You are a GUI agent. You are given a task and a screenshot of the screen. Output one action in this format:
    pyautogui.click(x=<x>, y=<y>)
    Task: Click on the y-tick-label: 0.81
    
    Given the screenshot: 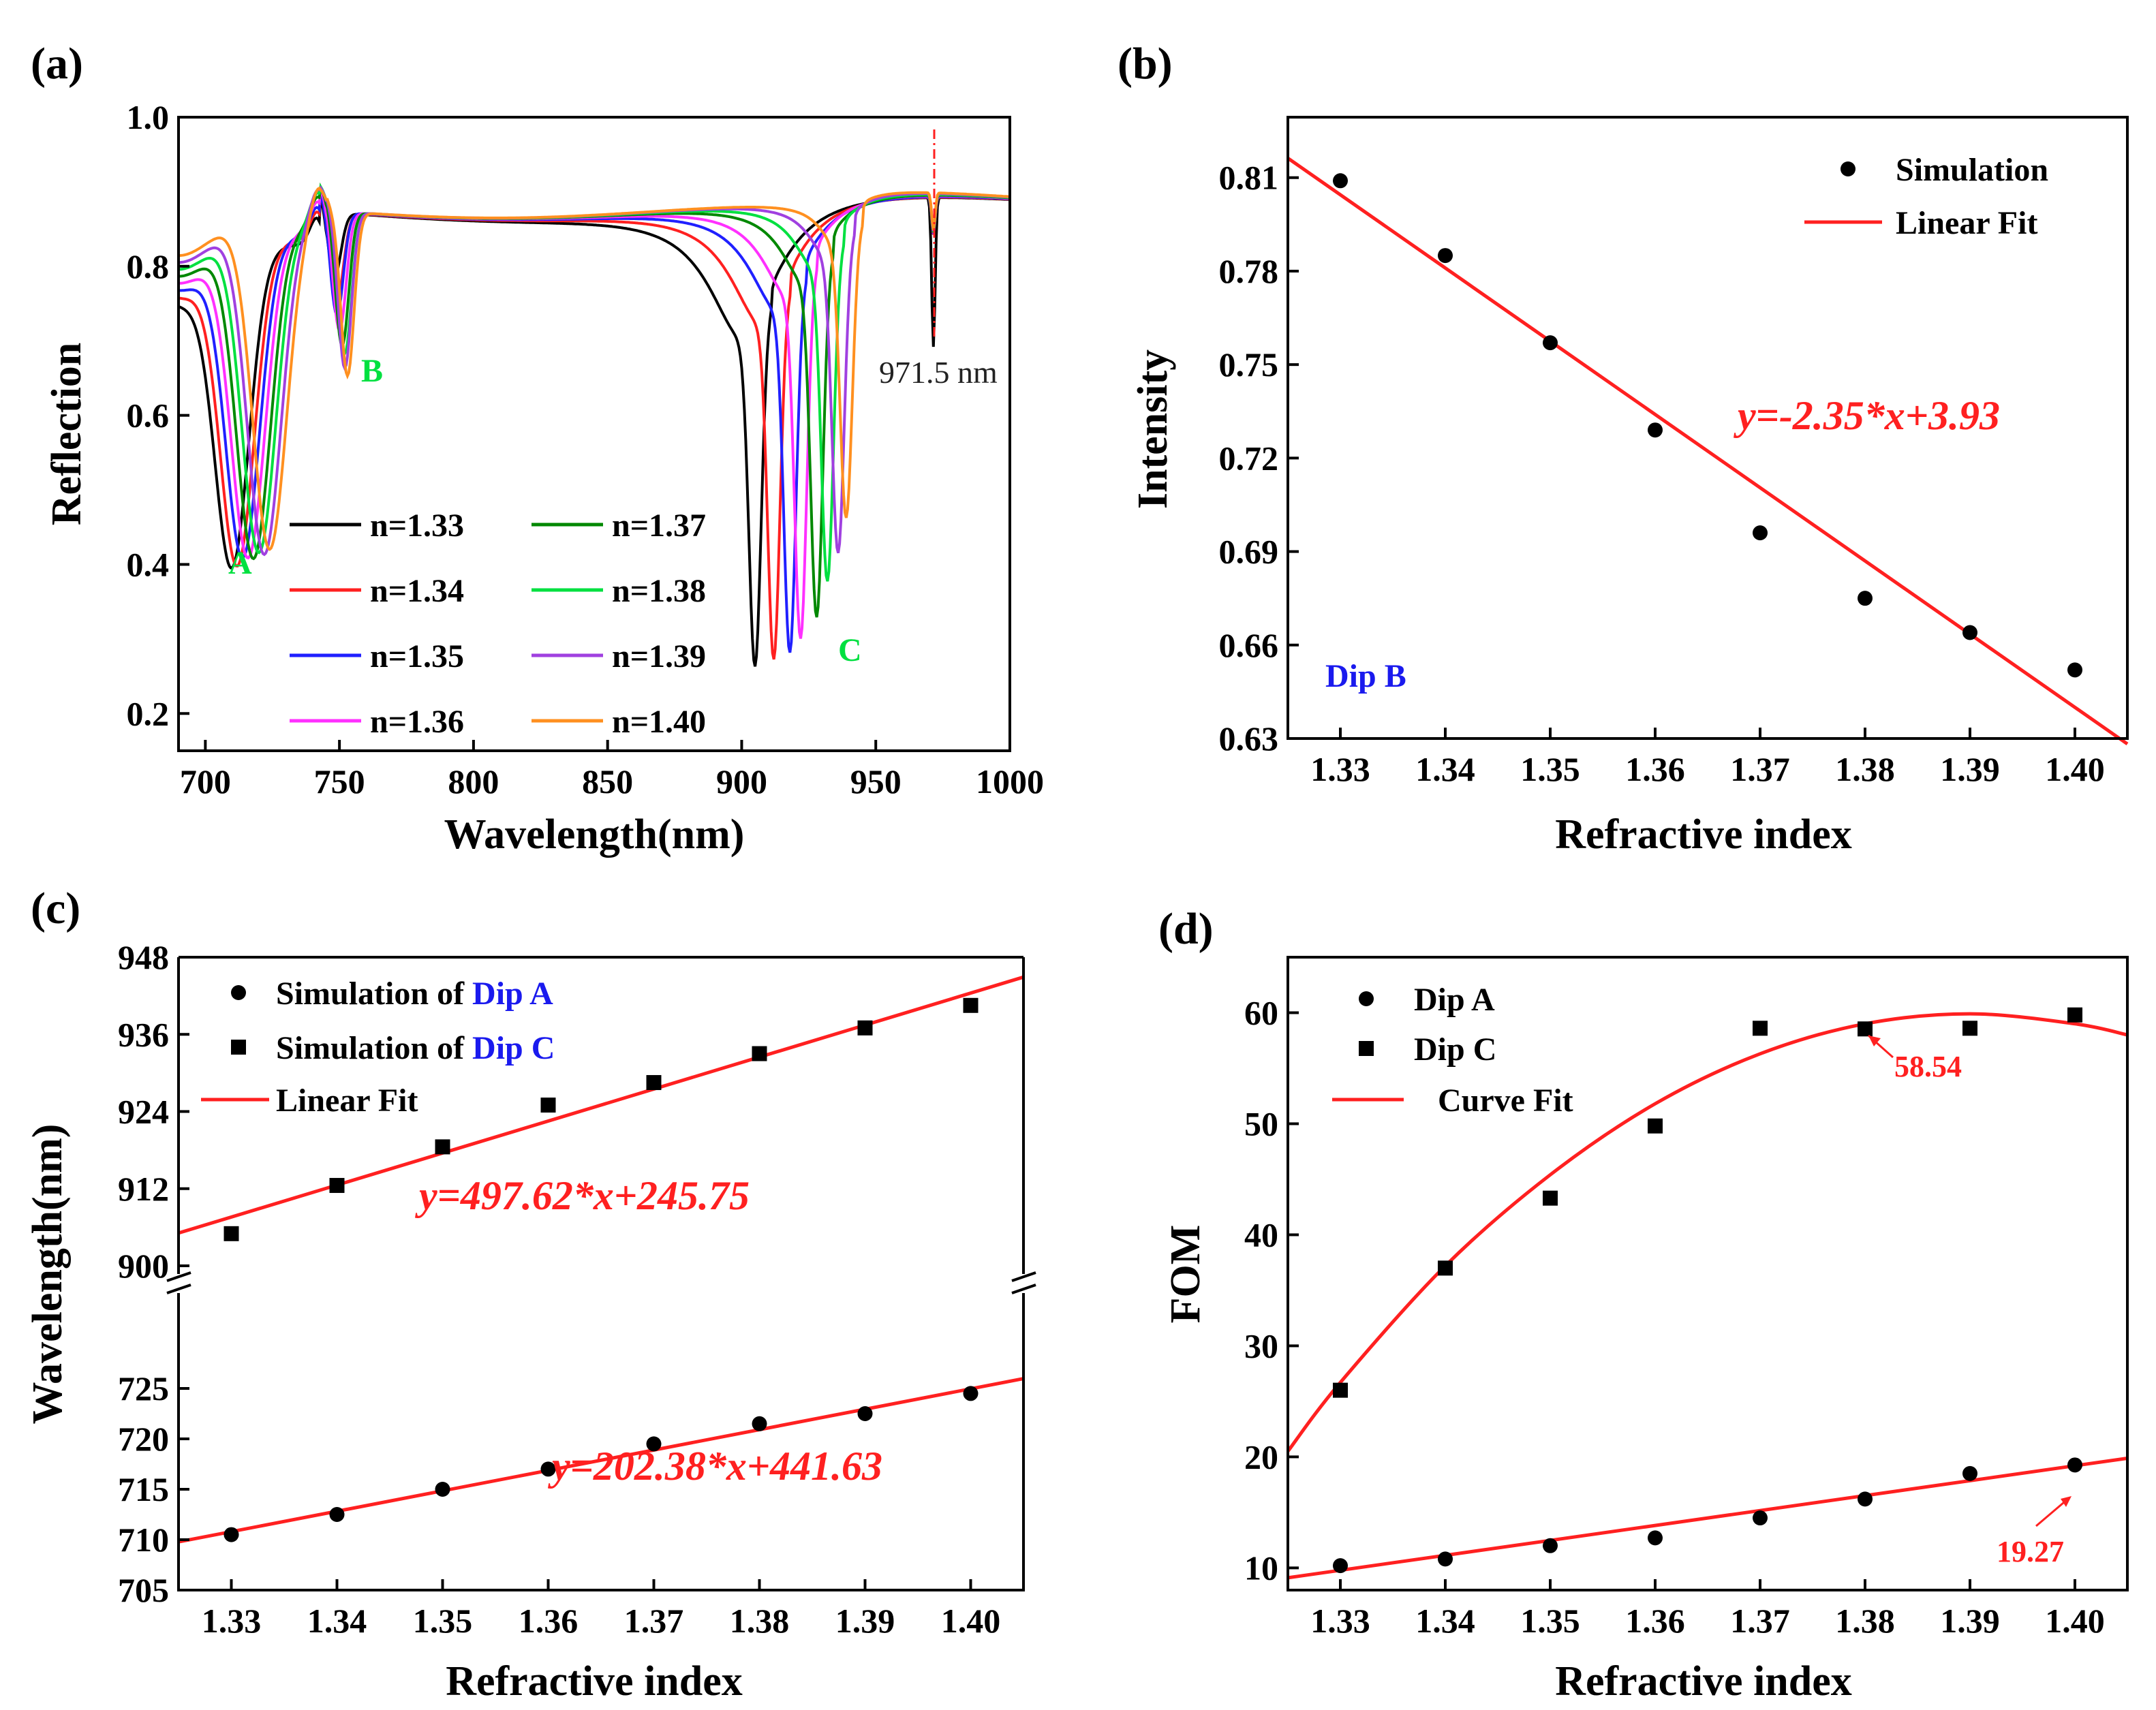 What is the action you would take?
    pyautogui.click(x=1249, y=178)
    